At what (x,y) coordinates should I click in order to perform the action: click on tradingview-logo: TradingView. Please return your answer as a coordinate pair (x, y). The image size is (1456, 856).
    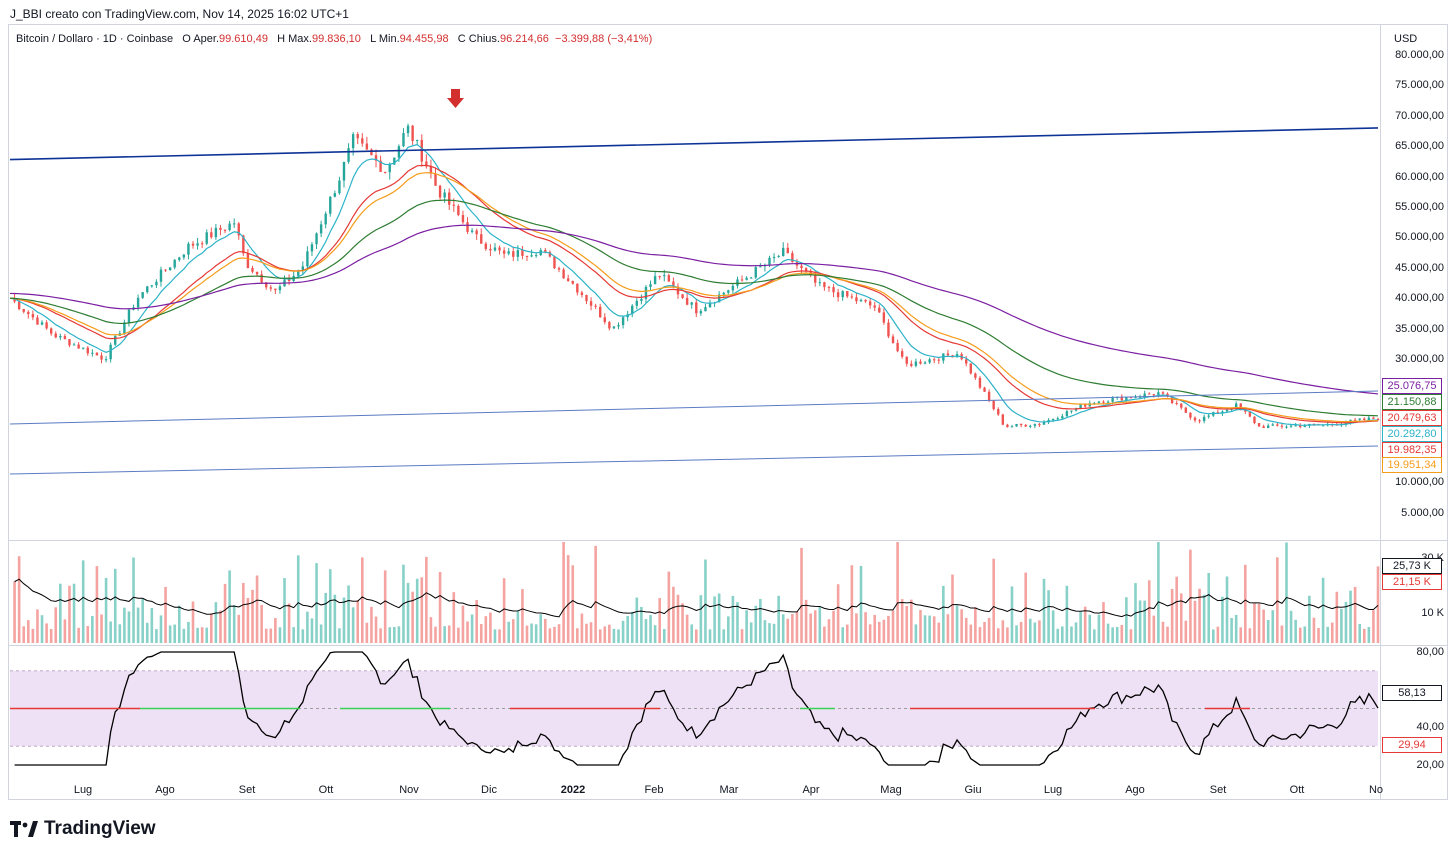
    Looking at the image, I should click on (83, 829).